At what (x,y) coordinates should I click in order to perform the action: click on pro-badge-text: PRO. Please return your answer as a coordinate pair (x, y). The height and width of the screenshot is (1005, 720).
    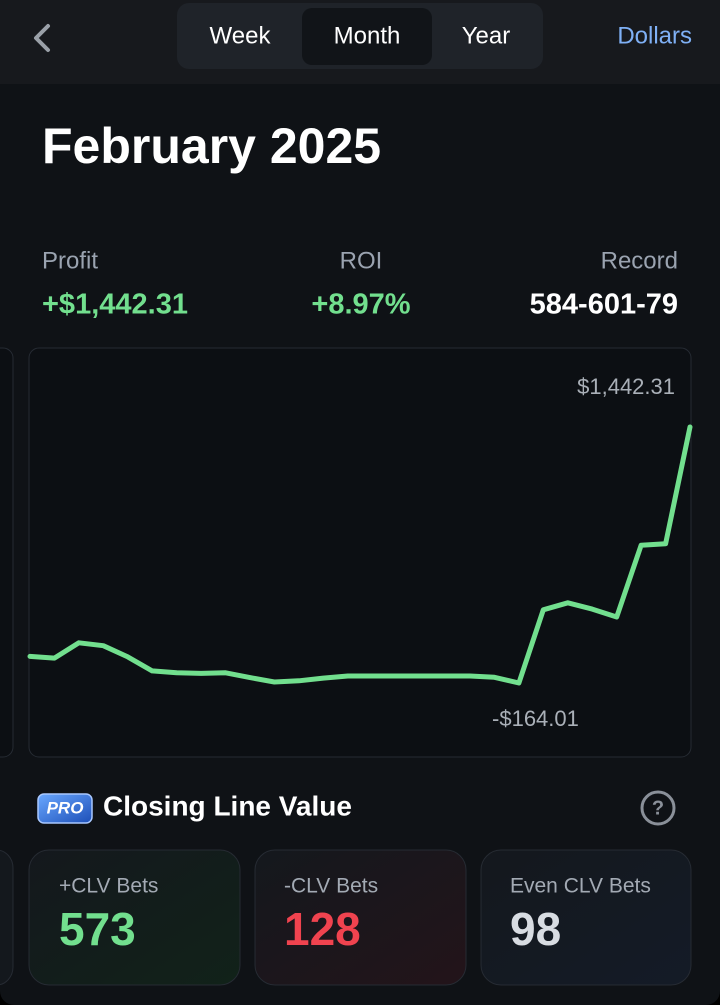
    Looking at the image, I should click on (65, 807).